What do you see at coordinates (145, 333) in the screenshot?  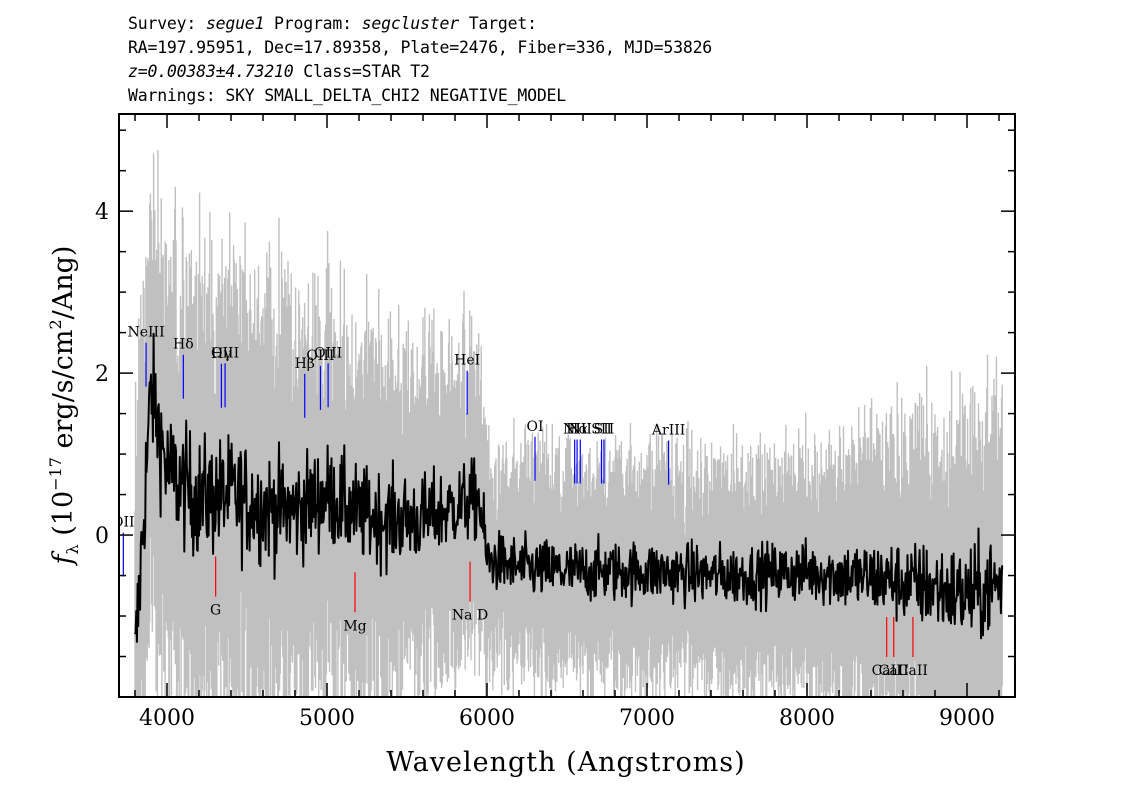 I see `emission-line-label: NeIII` at bounding box center [145, 333].